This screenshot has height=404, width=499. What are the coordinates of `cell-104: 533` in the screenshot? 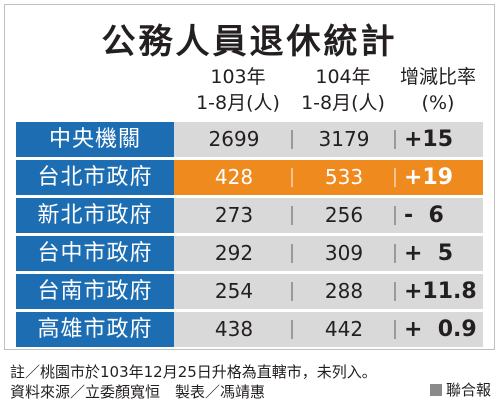 It's located at (344, 177).